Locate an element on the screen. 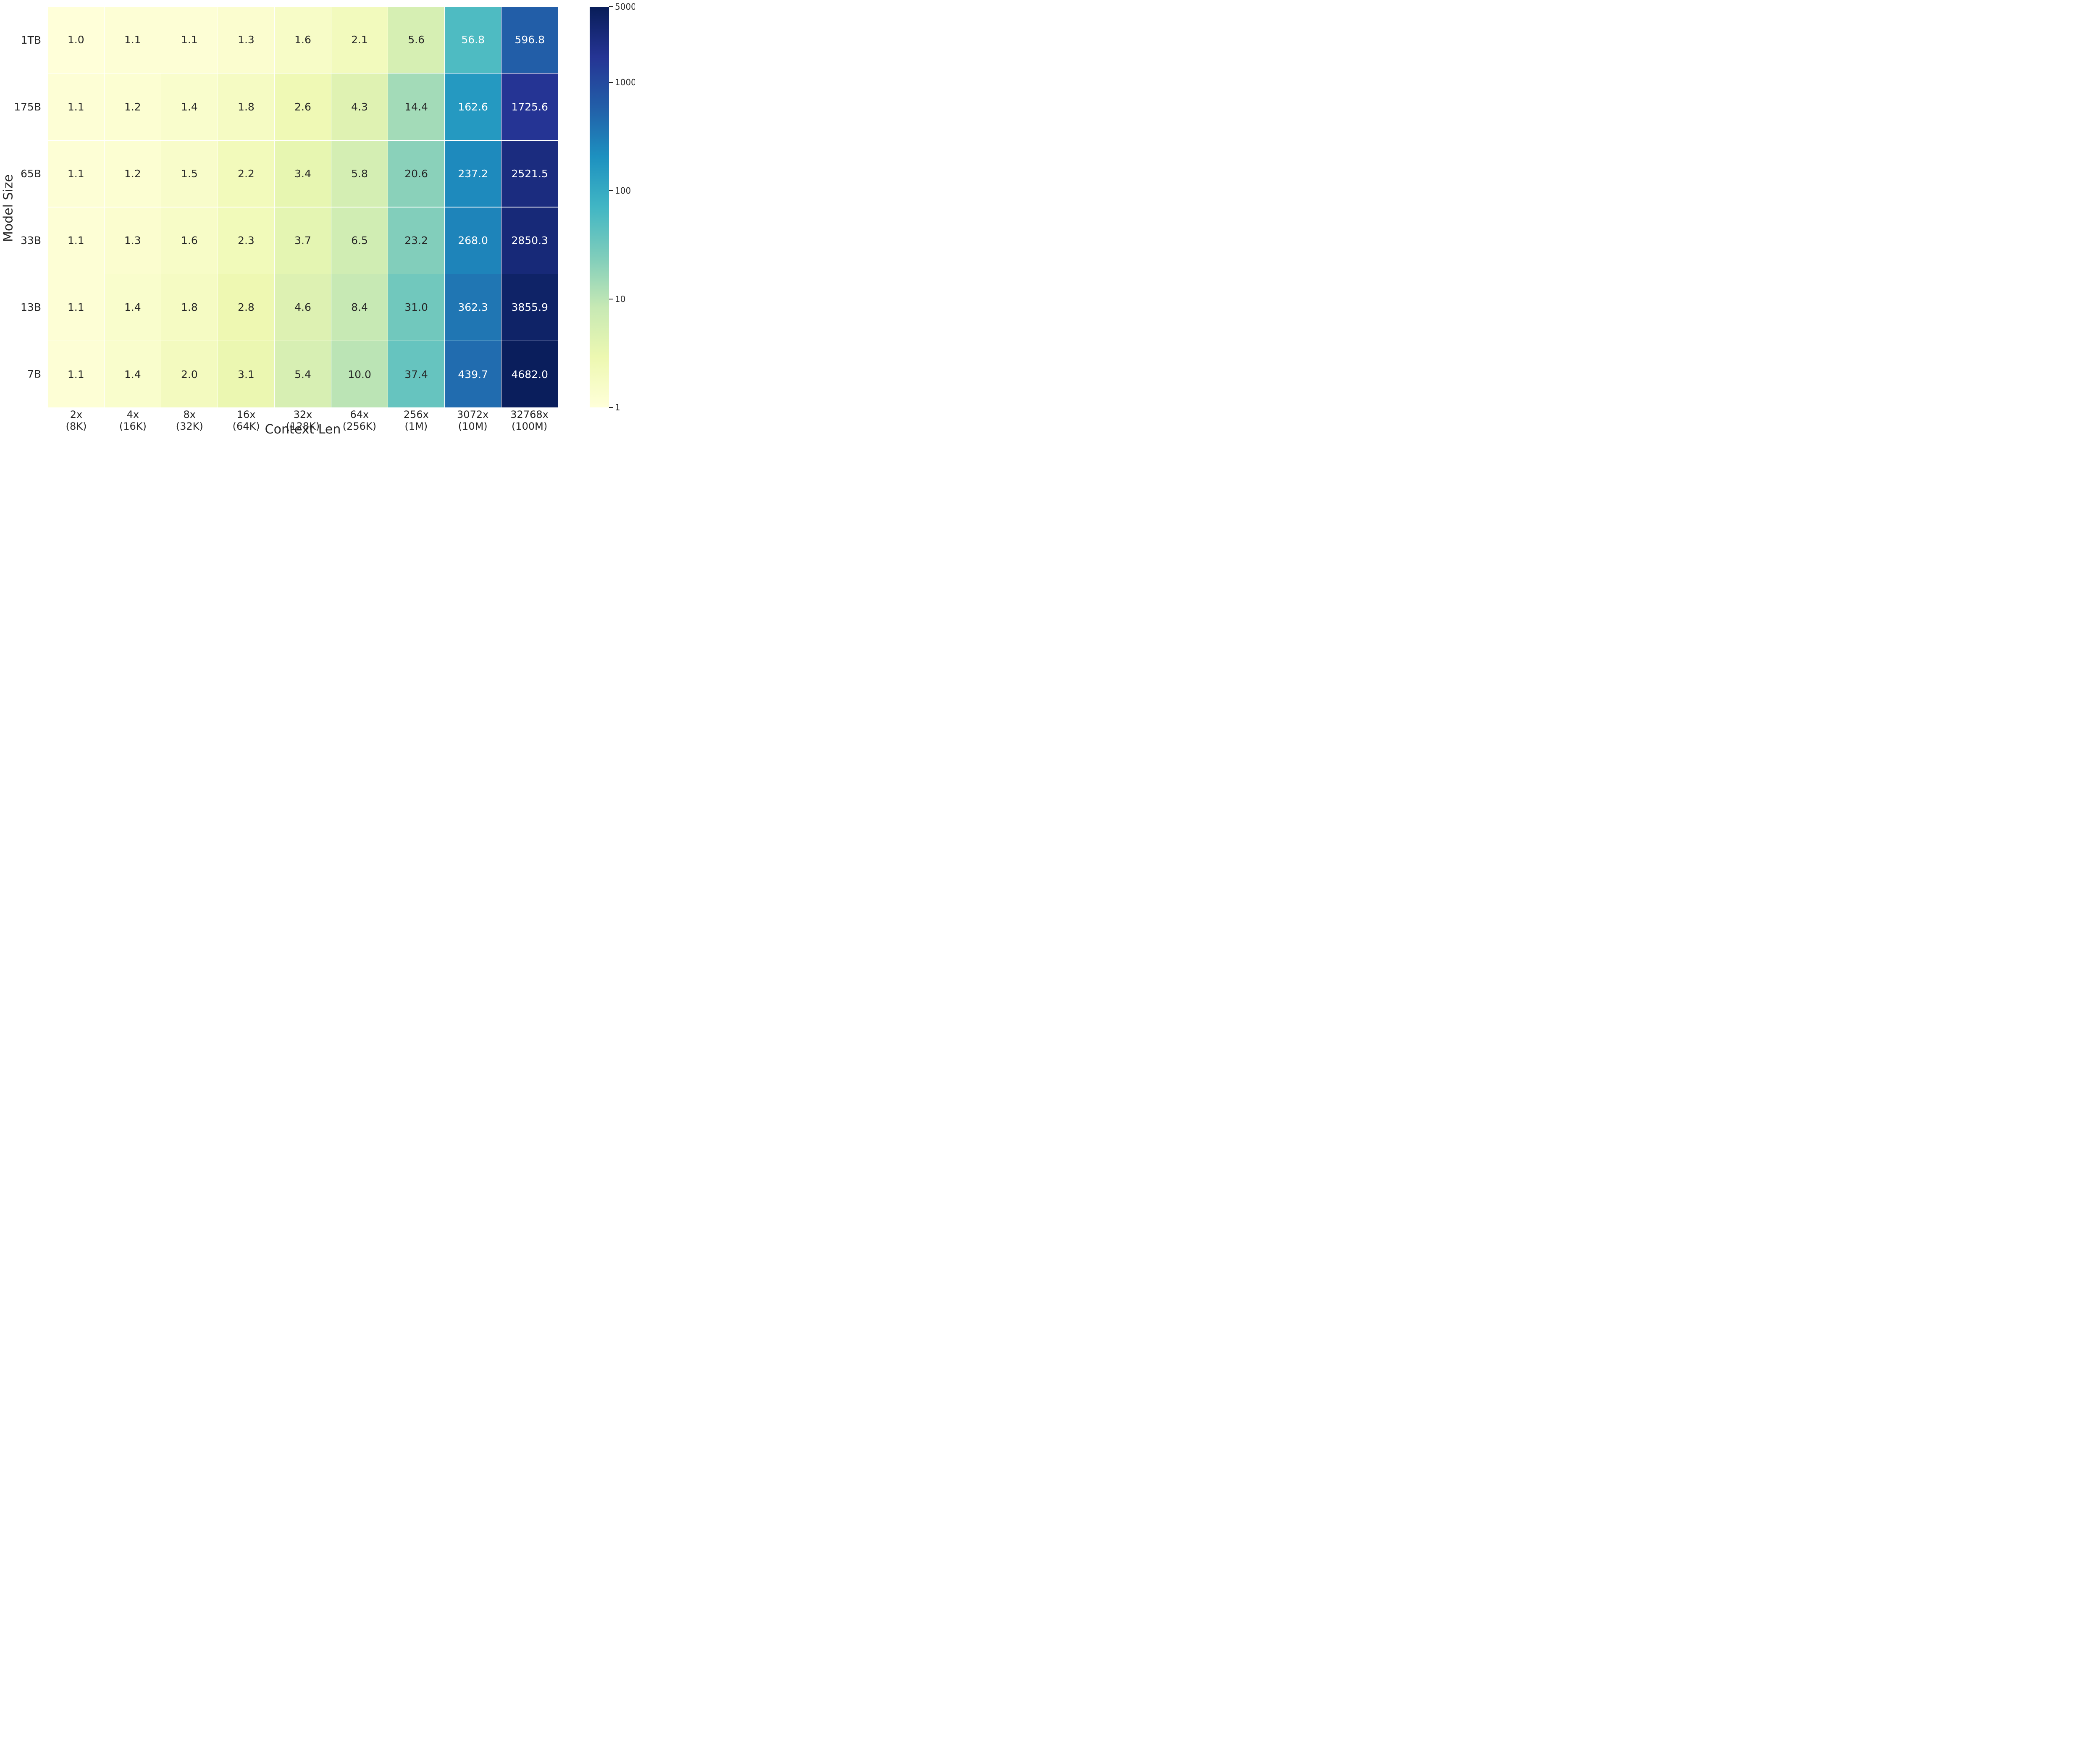 The image size is (2100, 1749). x-tick-label: 8x (32K) is located at coordinates (189, 421).